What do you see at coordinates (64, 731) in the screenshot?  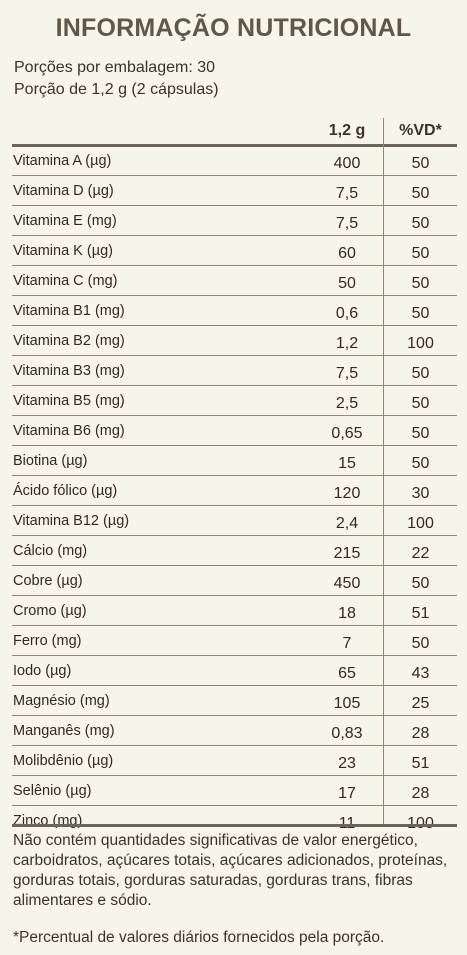 I see `nutrient-name: Manganês (mg)` at bounding box center [64, 731].